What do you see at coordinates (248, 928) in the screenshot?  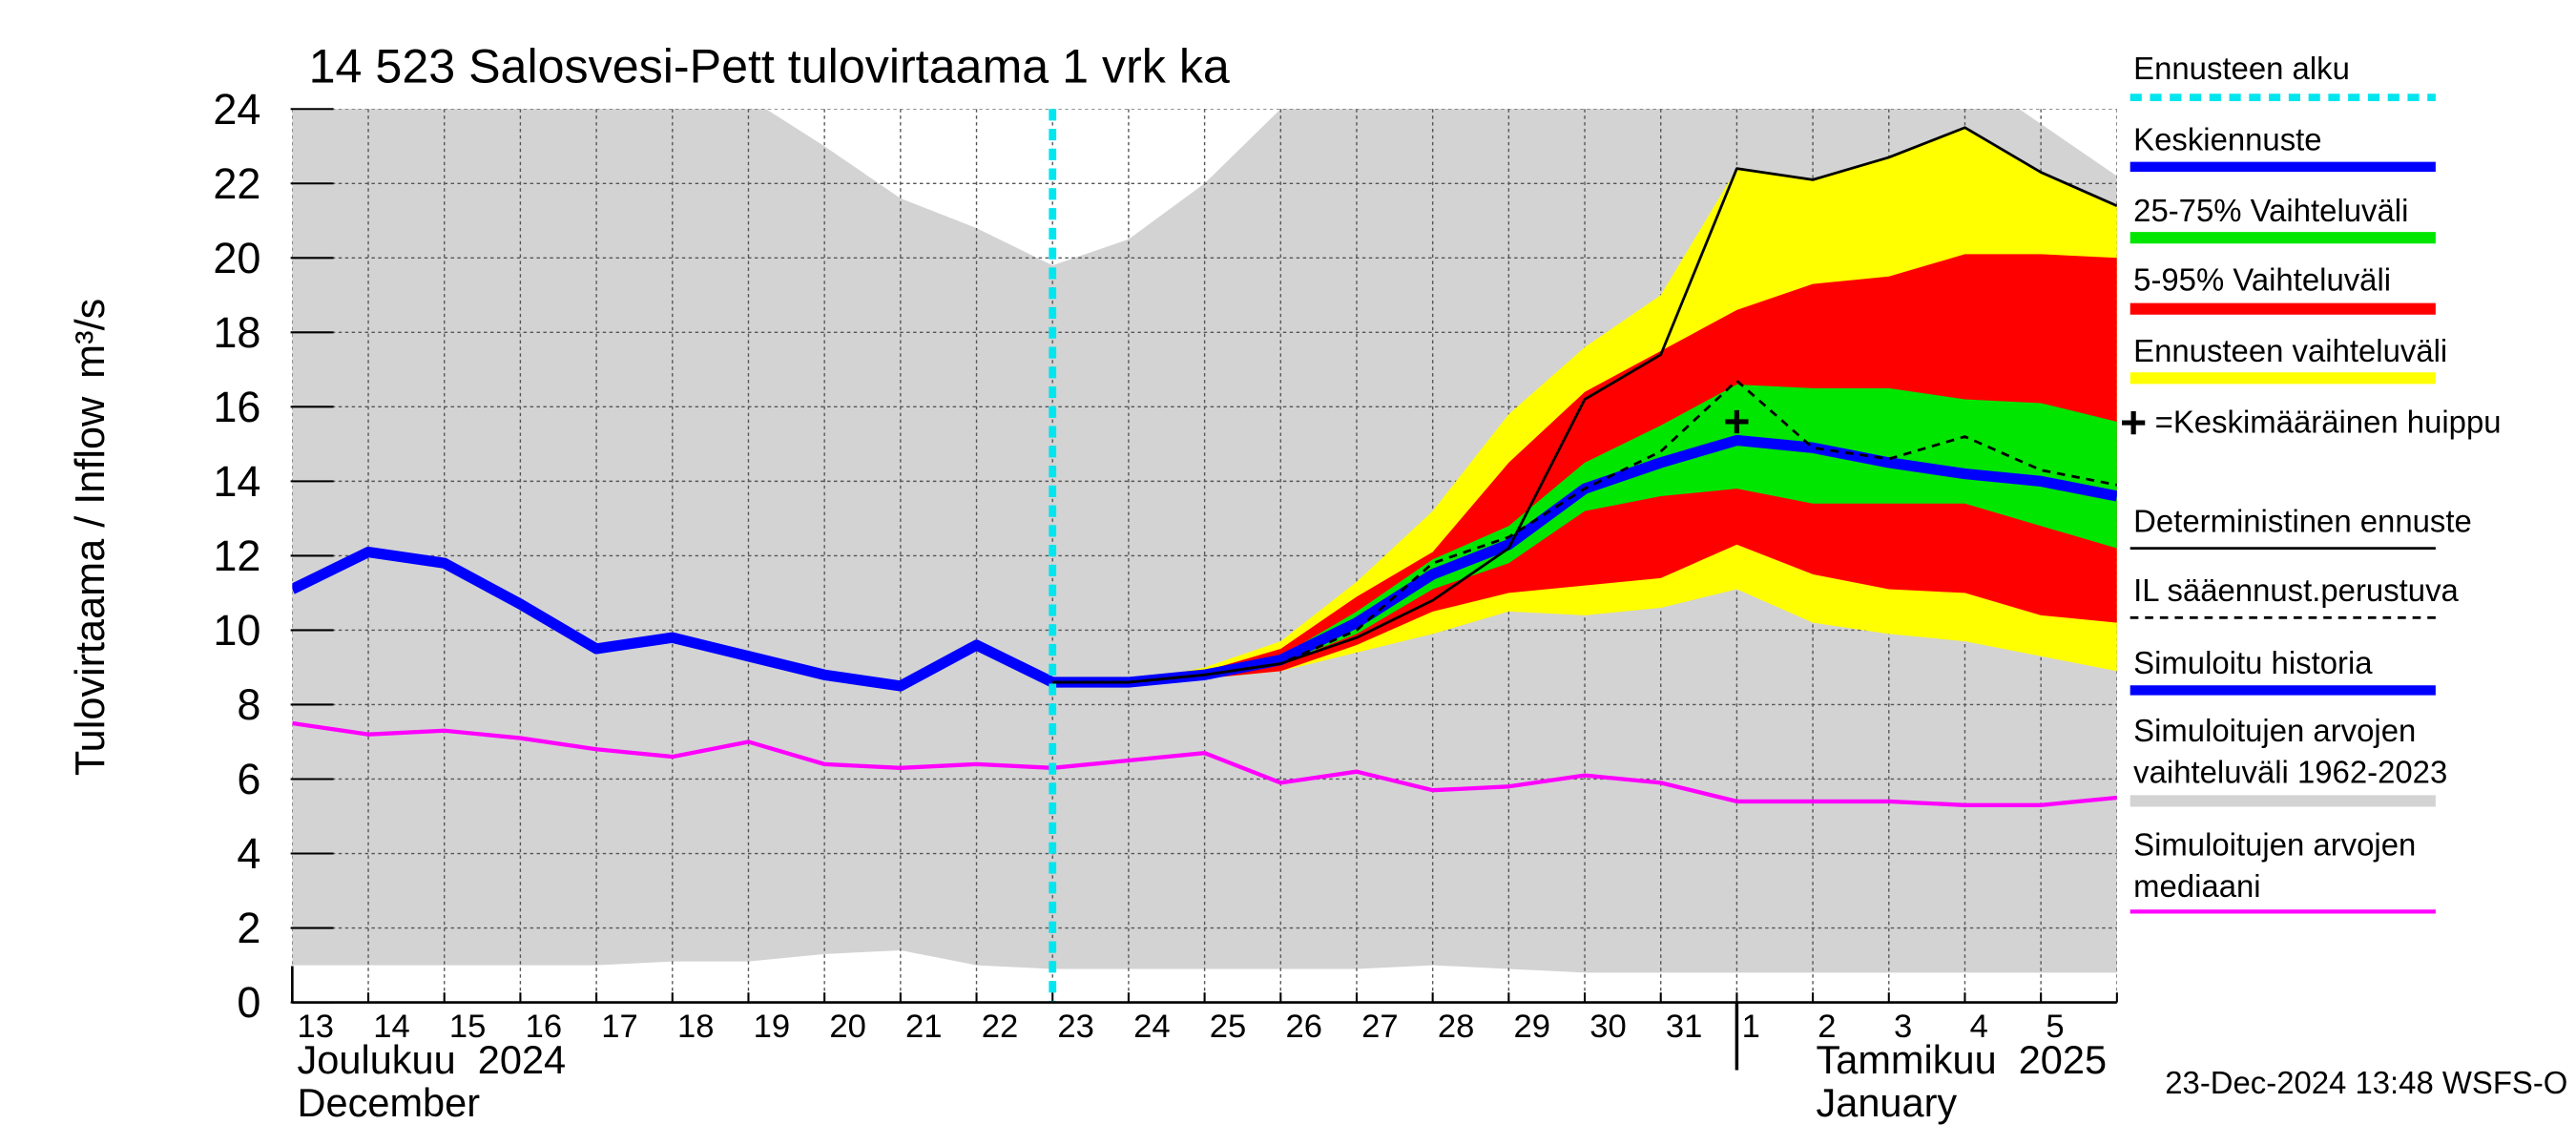 I see `y-tick-label: 2` at bounding box center [248, 928].